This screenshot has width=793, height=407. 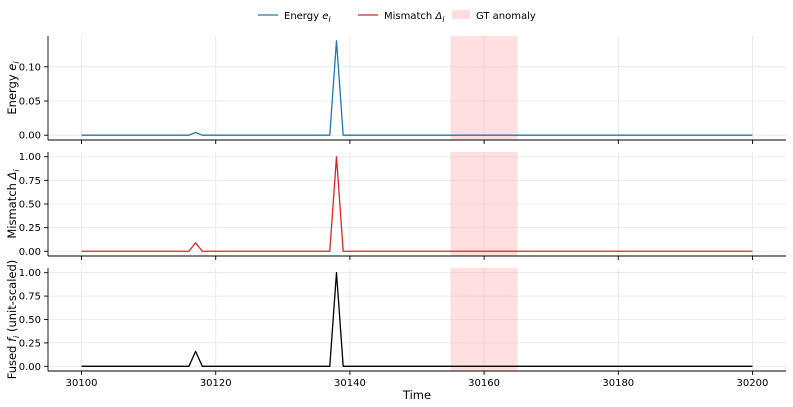 What do you see at coordinates (461, 14) in the screenshot?
I see `legend-patch-swatch` at bounding box center [461, 14].